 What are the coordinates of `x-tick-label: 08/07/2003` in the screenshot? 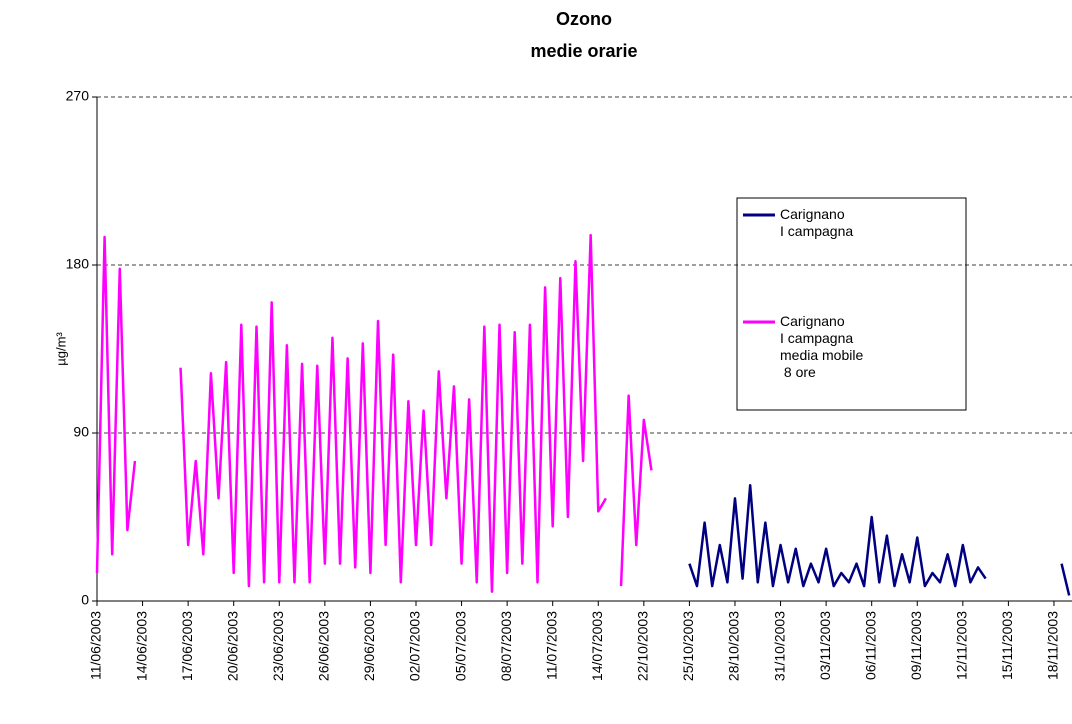 It's located at (506, 646).